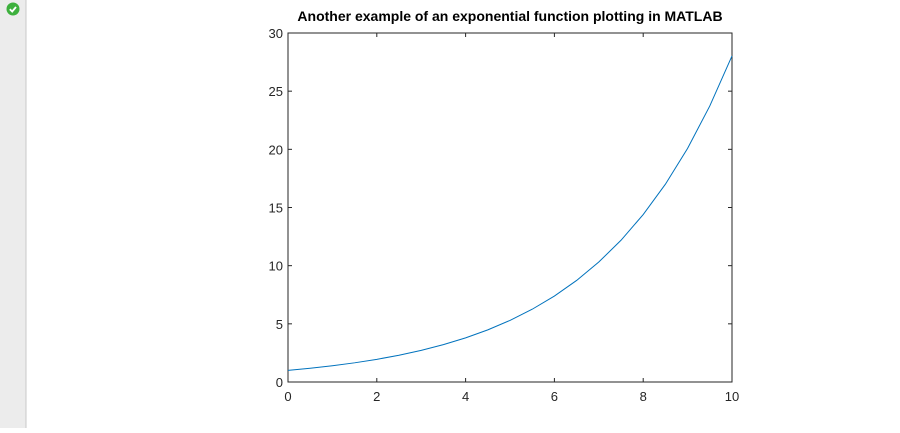  I want to click on y-tick-label: 30, so click(276, 33).